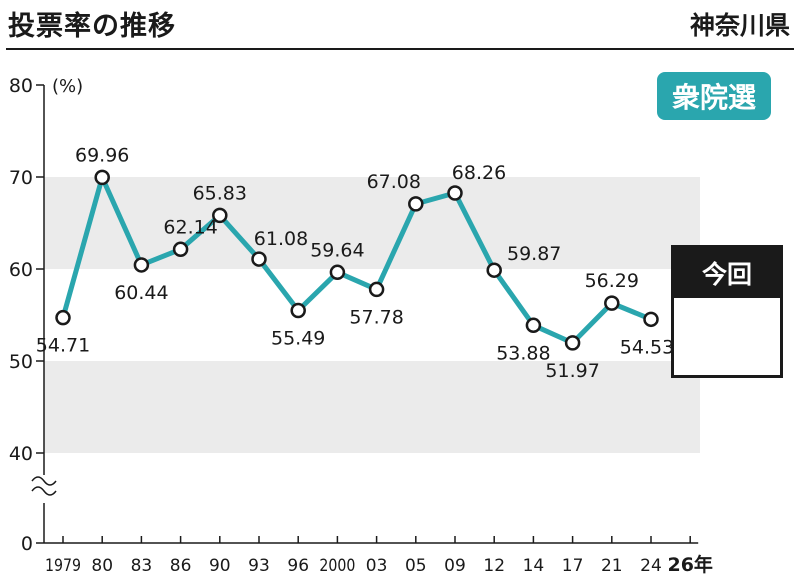  I want to click on data-label: 56.29, so click(612, 281).